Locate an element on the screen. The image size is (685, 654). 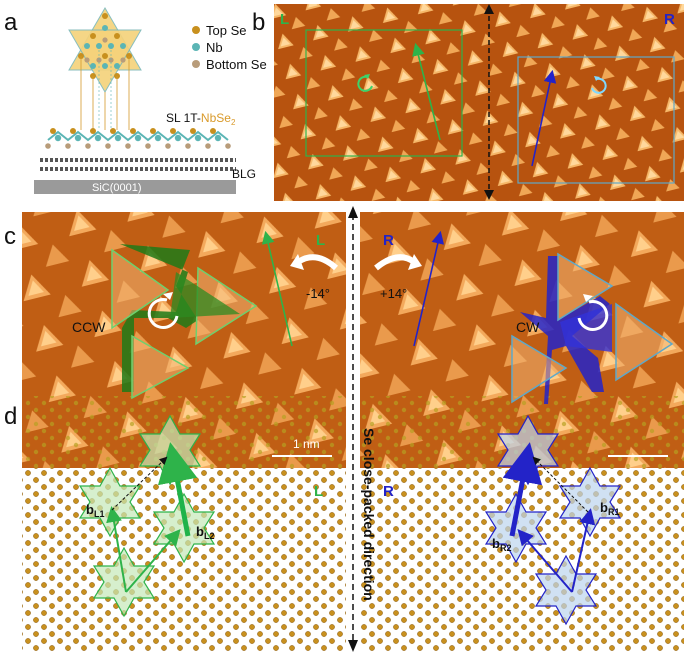
b-cw-icon is located at coordinates (599, 85).